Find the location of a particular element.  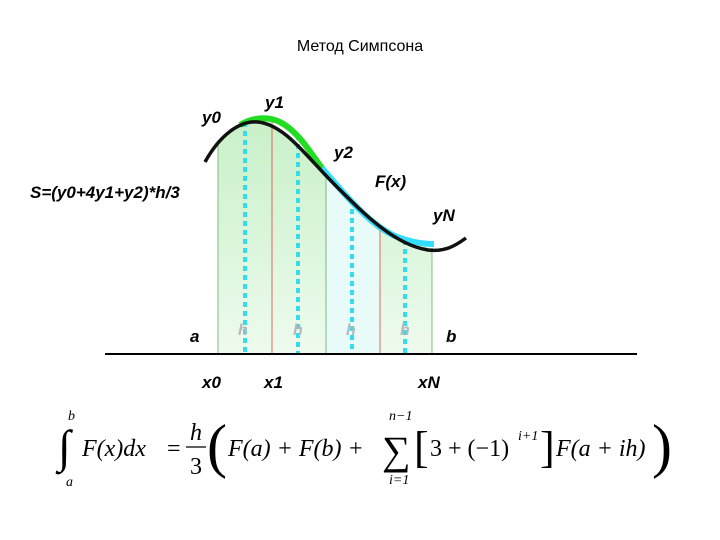

label: y1 is located at coordinates (274, 102).